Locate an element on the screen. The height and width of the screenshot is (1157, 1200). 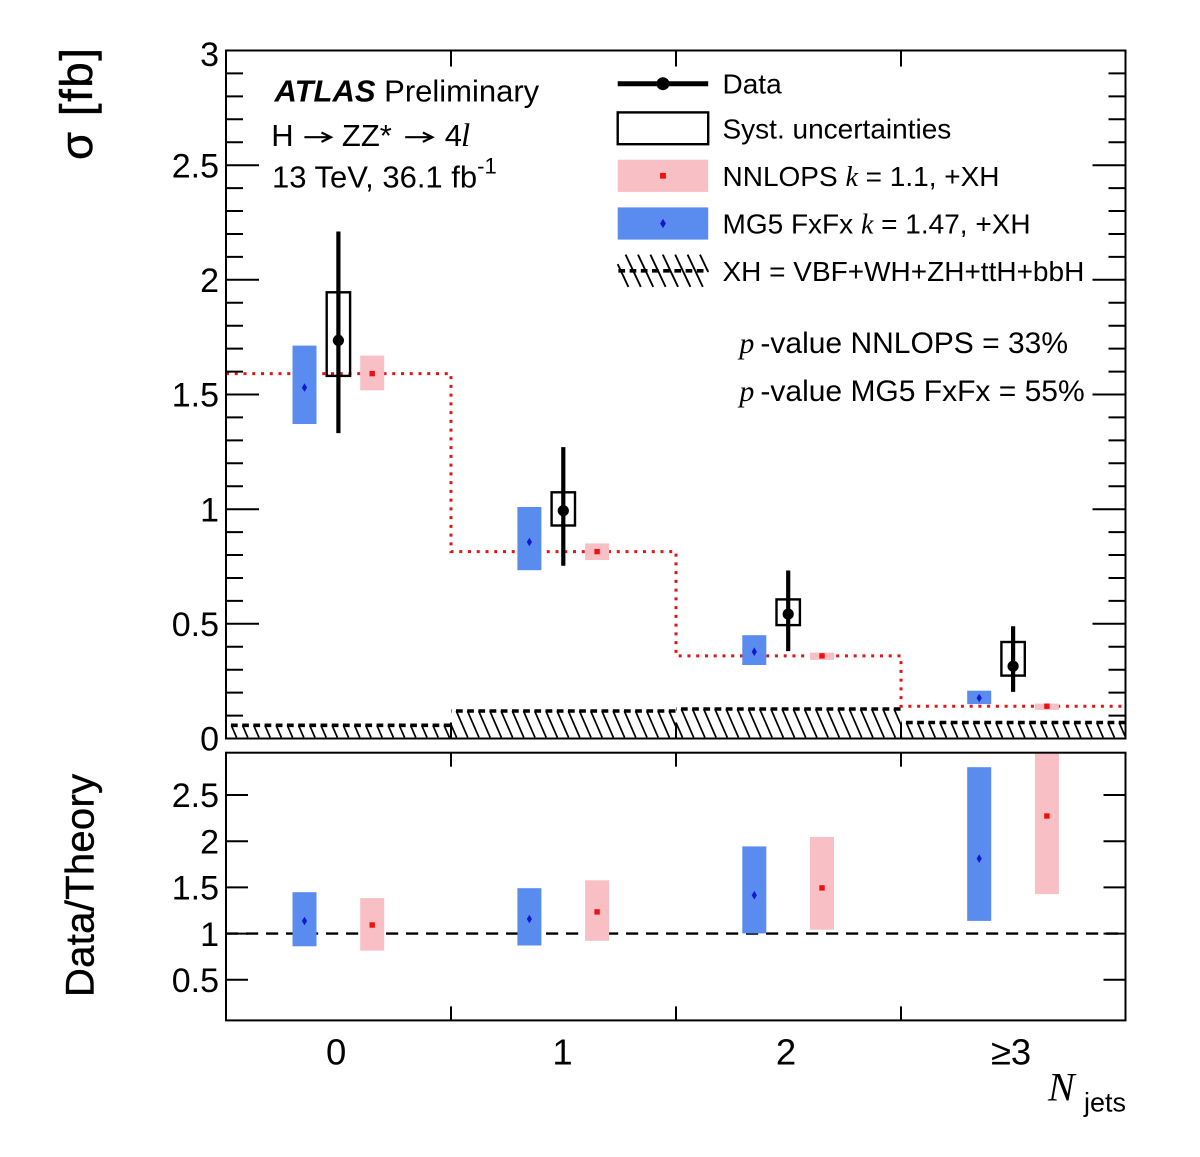
svg-text: MG5 FxFx k = 1.47, +XH is located at coordinates (877, 225).